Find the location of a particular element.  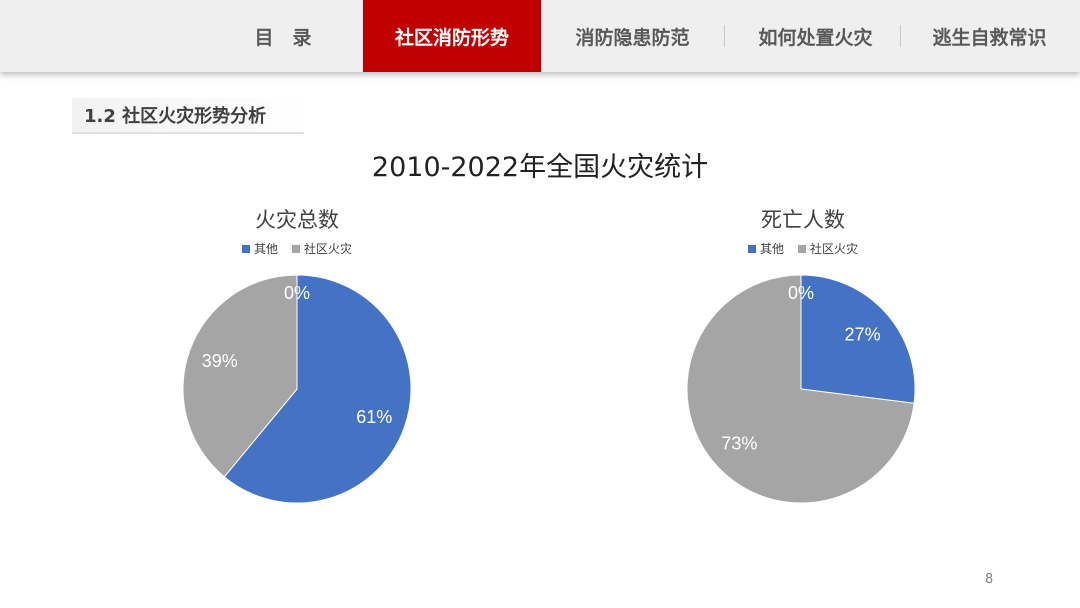

chart-1-pie: 61% 39% 0% is located at coordinates (297, 389).